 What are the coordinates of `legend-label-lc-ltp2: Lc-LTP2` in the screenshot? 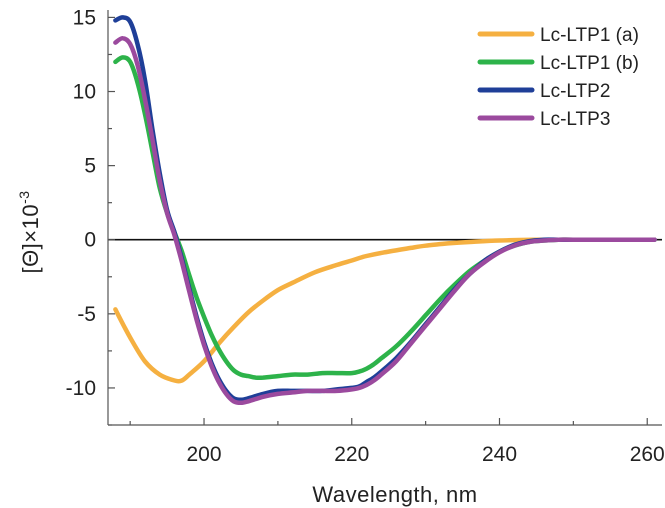 It's located at (575, 91).